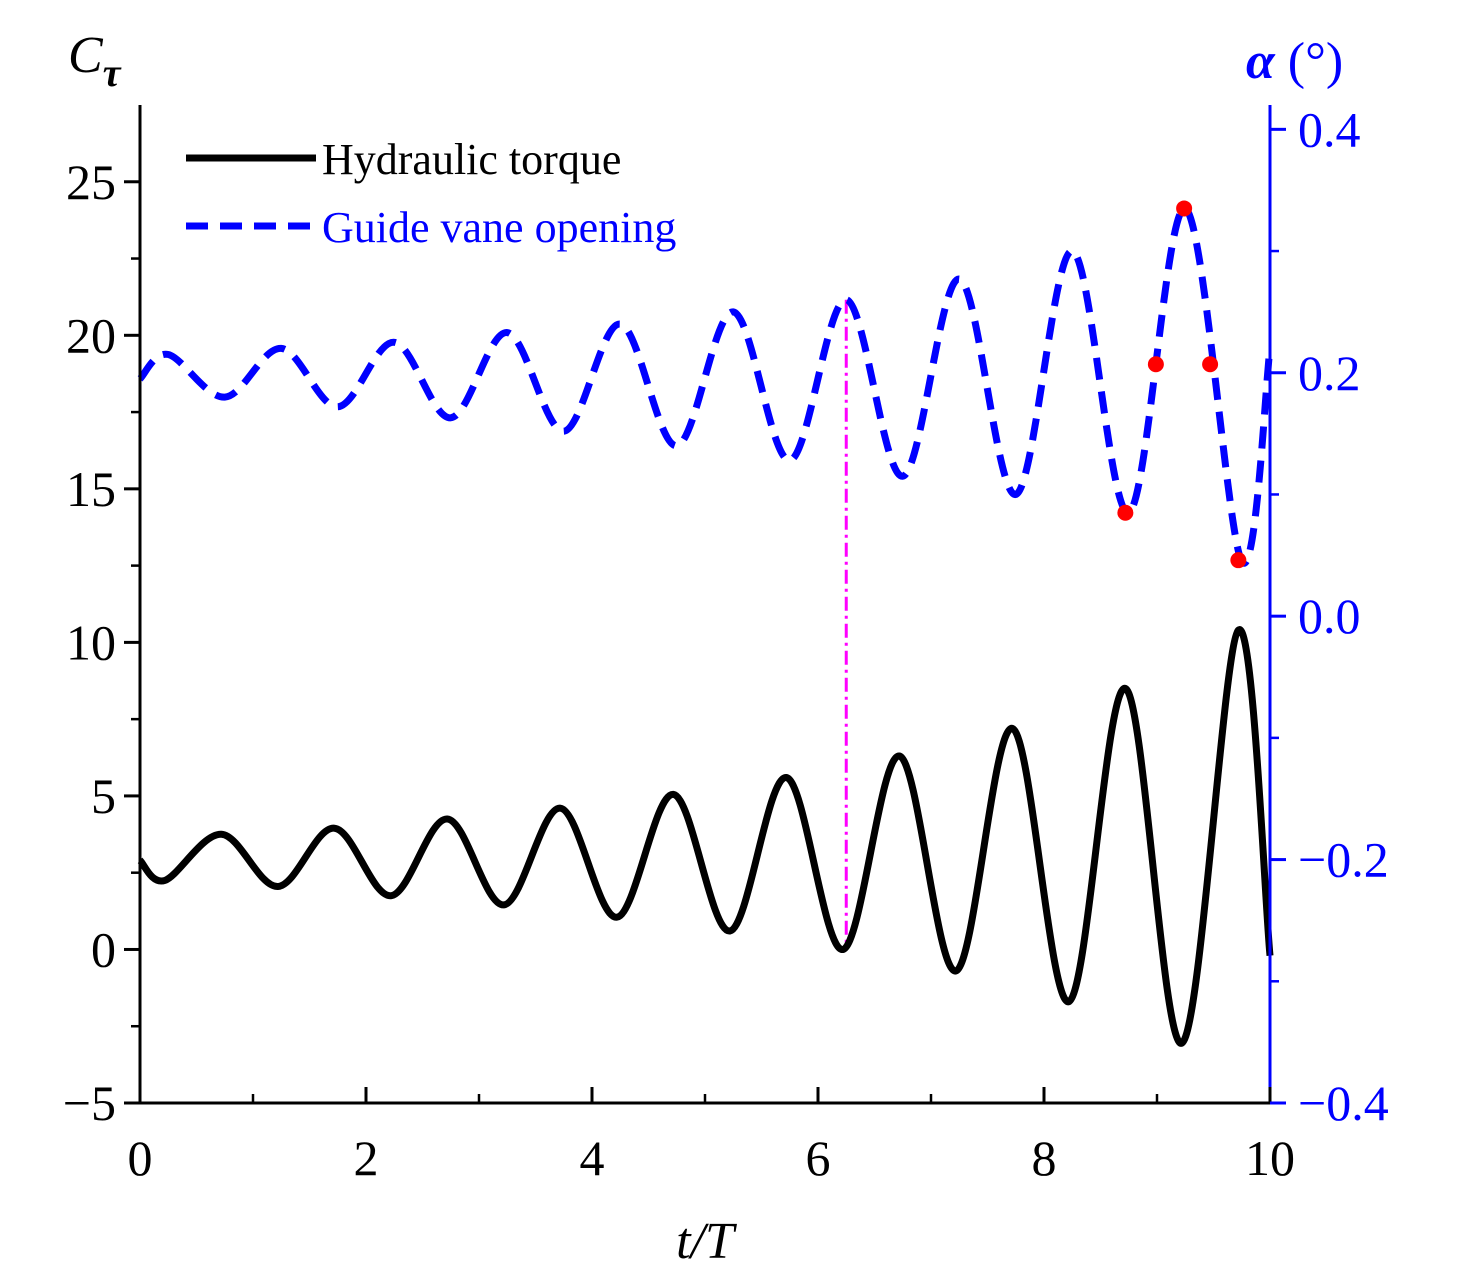  Describe the element at coordinates (592, 1158) in the screenshot. I see `x-tick-label: 4` at that location.